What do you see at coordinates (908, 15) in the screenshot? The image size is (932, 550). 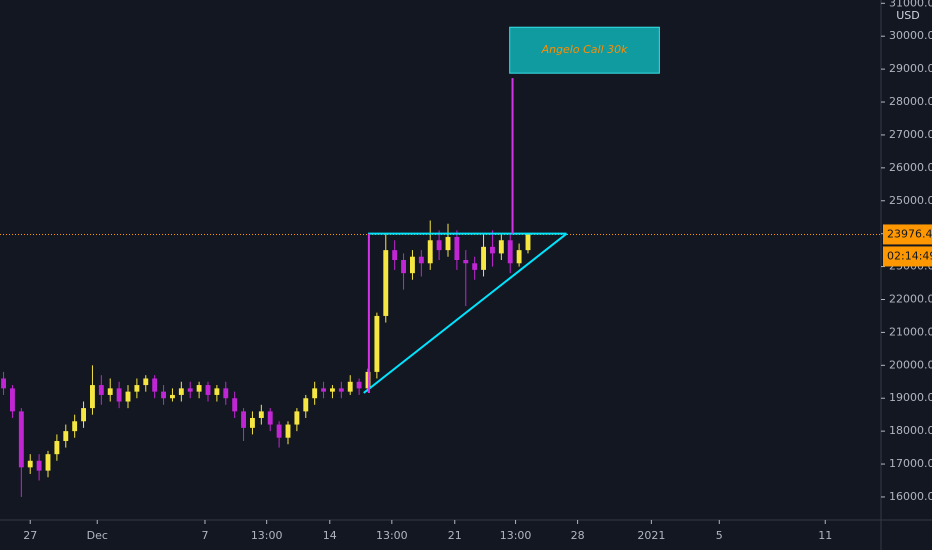 I see `currency-label: USD` at bounding box center [908, 15].